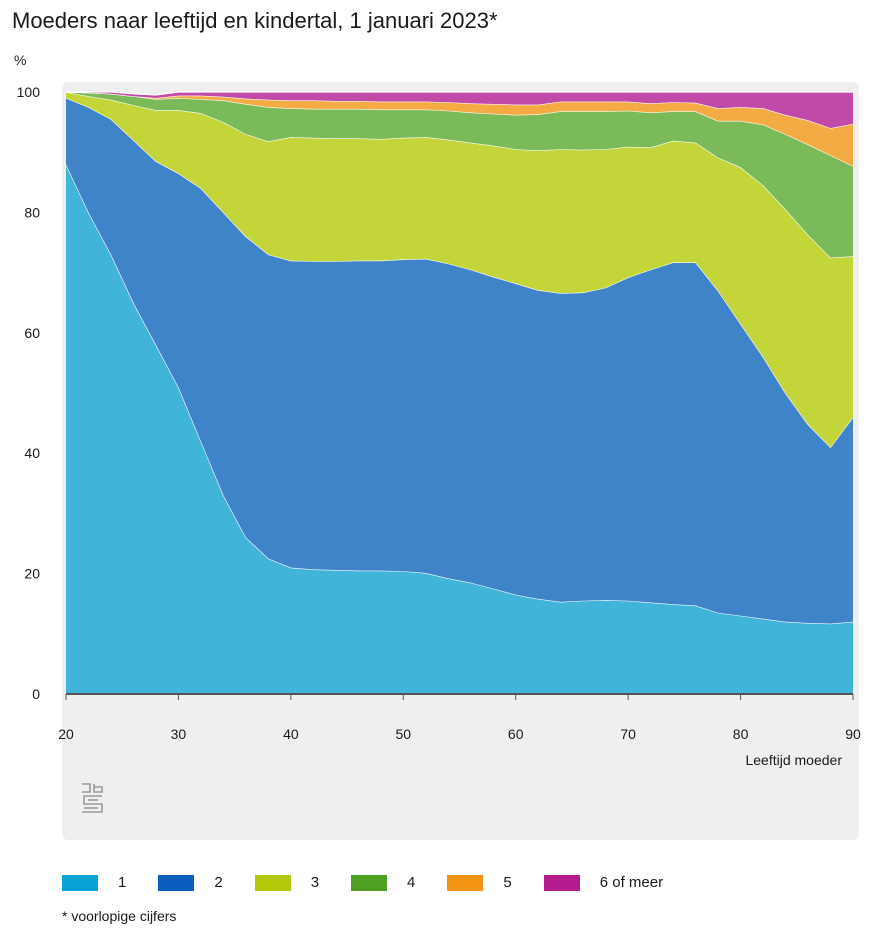 This screenshot has width=874, height=947. I want to click on legend-label: 1, so click(122, 882).